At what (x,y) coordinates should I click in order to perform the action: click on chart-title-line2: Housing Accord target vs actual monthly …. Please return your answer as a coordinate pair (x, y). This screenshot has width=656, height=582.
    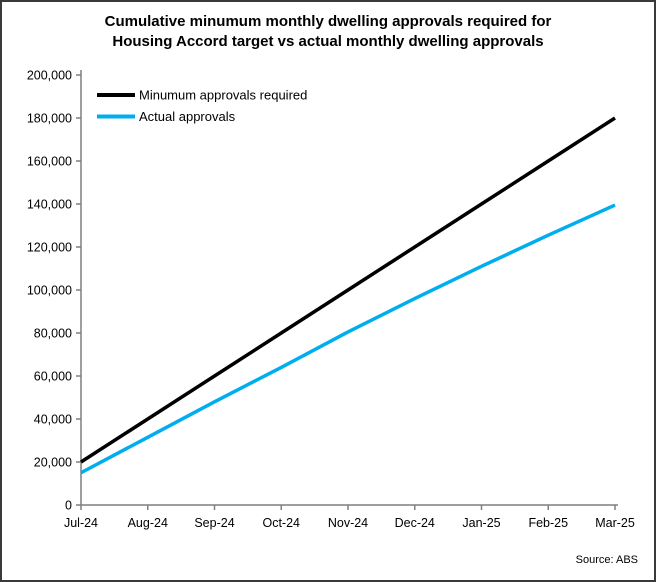
    Looking at the image, I should click on (328, 41).